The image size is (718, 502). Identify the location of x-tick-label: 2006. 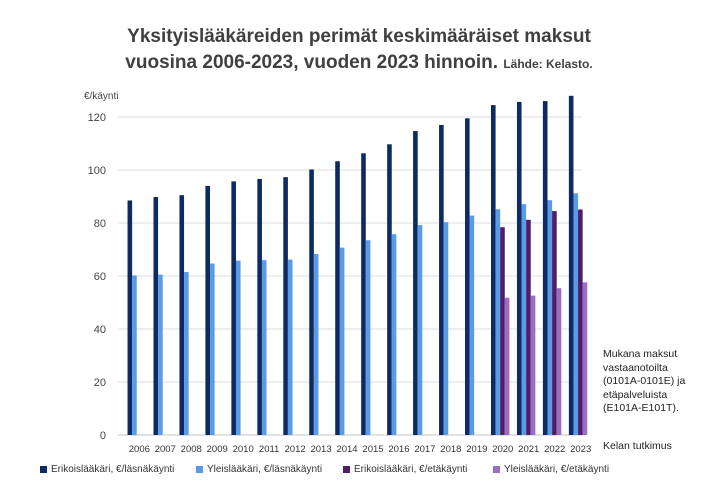
(139, 449).